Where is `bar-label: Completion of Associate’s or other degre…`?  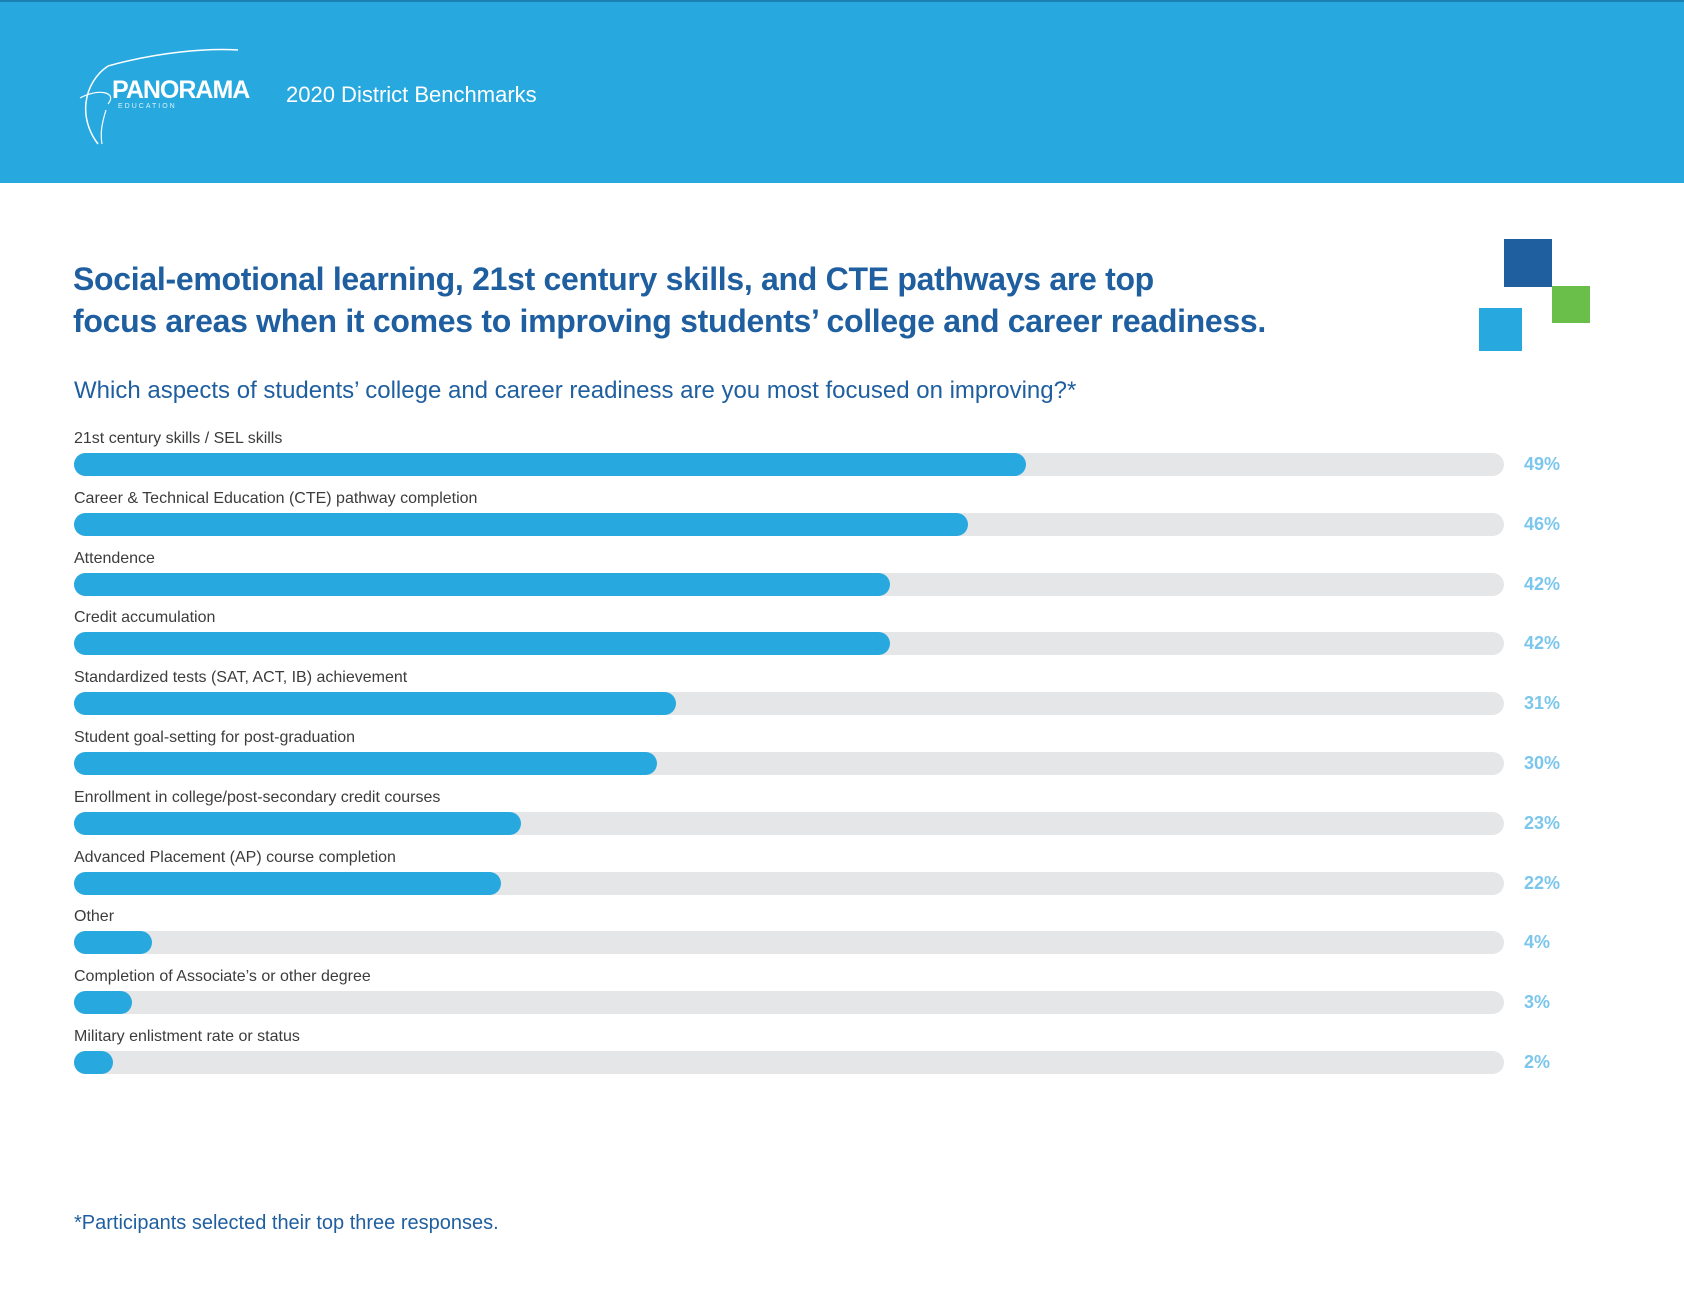
bar-label: Completion of Associate’s or other degre… is located at coordinates (222, 977).